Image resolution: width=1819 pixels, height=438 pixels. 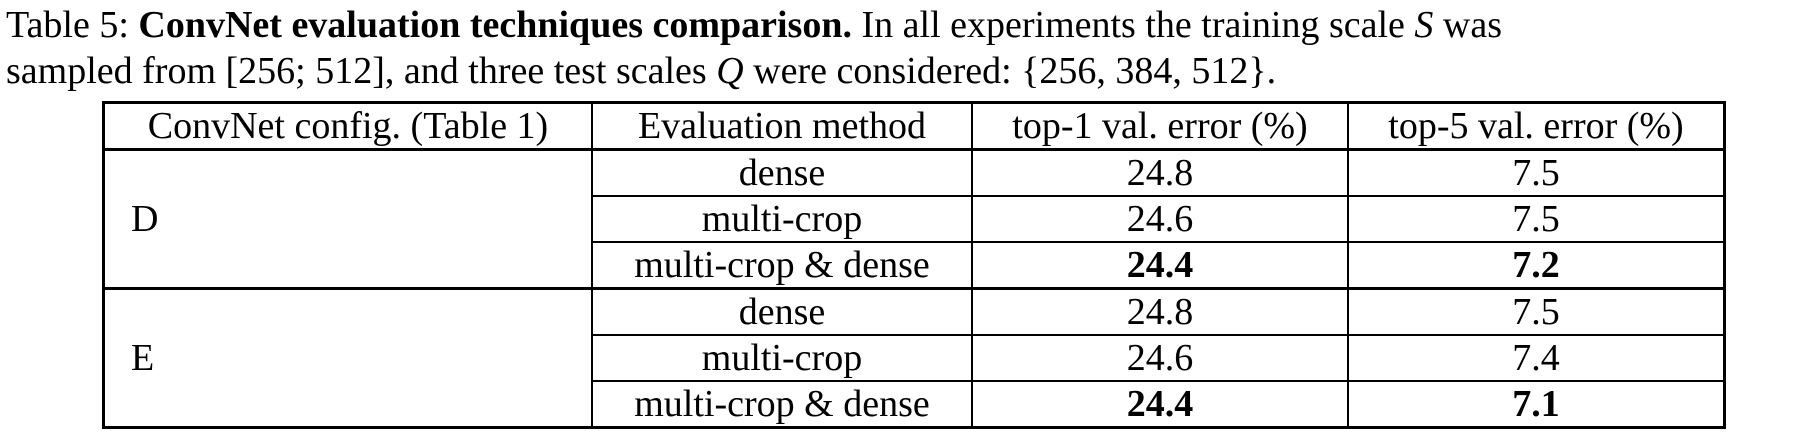 I want to click on caption-text-a: In all experiments the training scale, so click(x=1133, y=25).